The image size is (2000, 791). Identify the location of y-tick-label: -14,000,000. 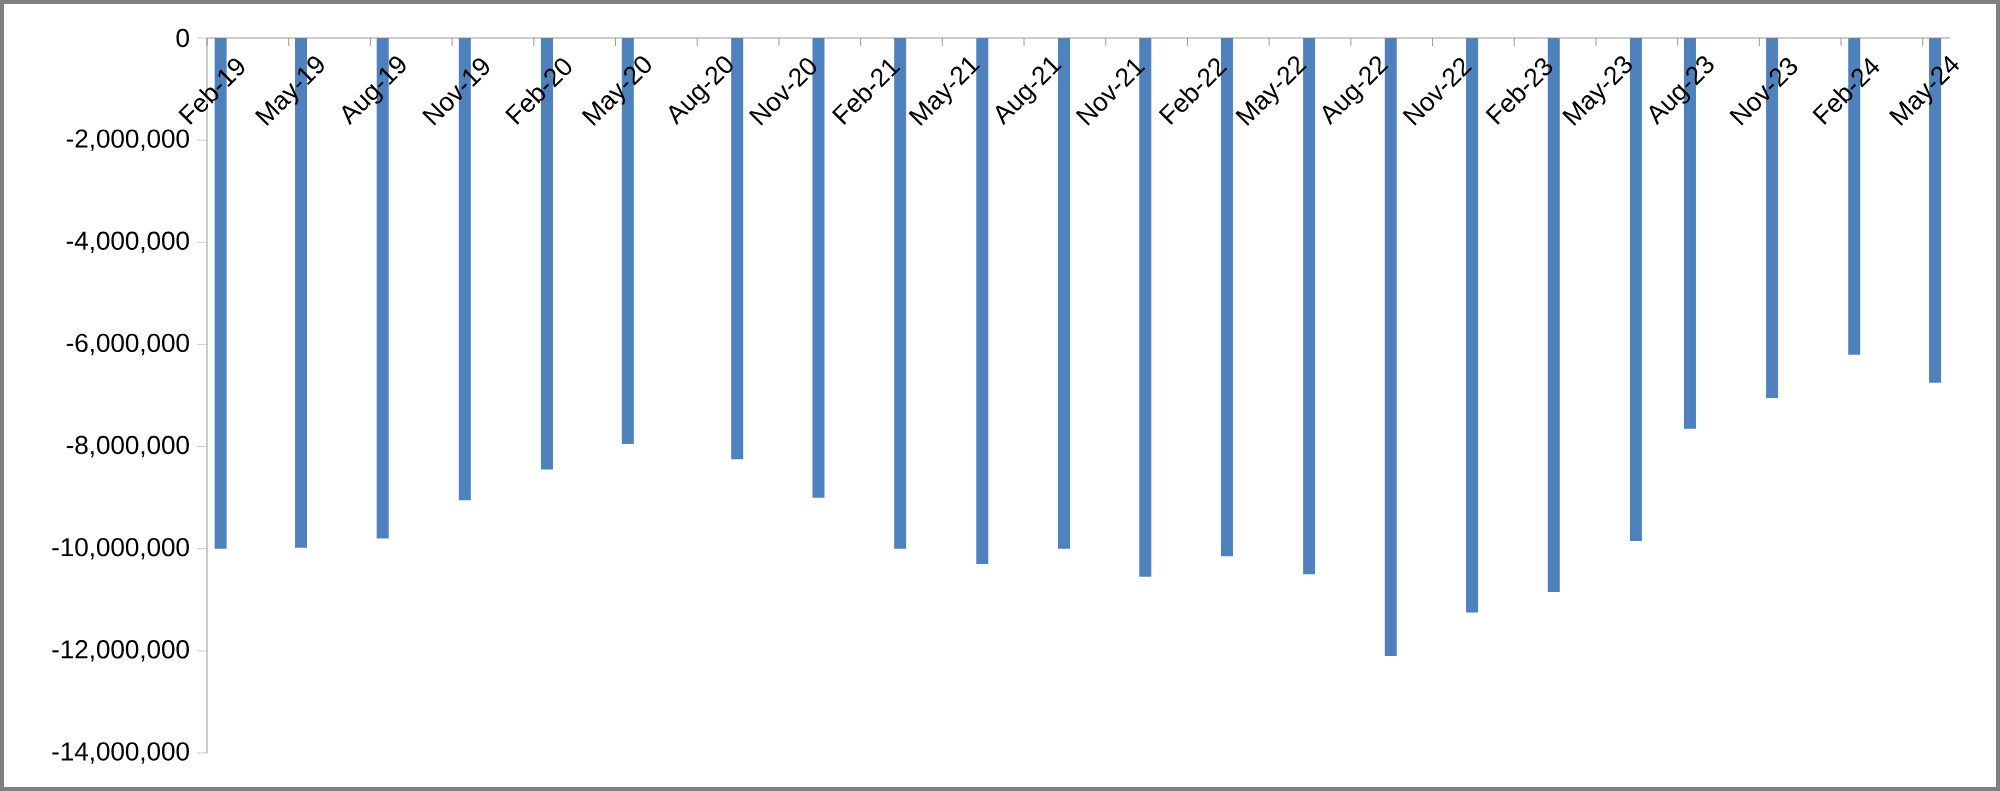
(120, 753).